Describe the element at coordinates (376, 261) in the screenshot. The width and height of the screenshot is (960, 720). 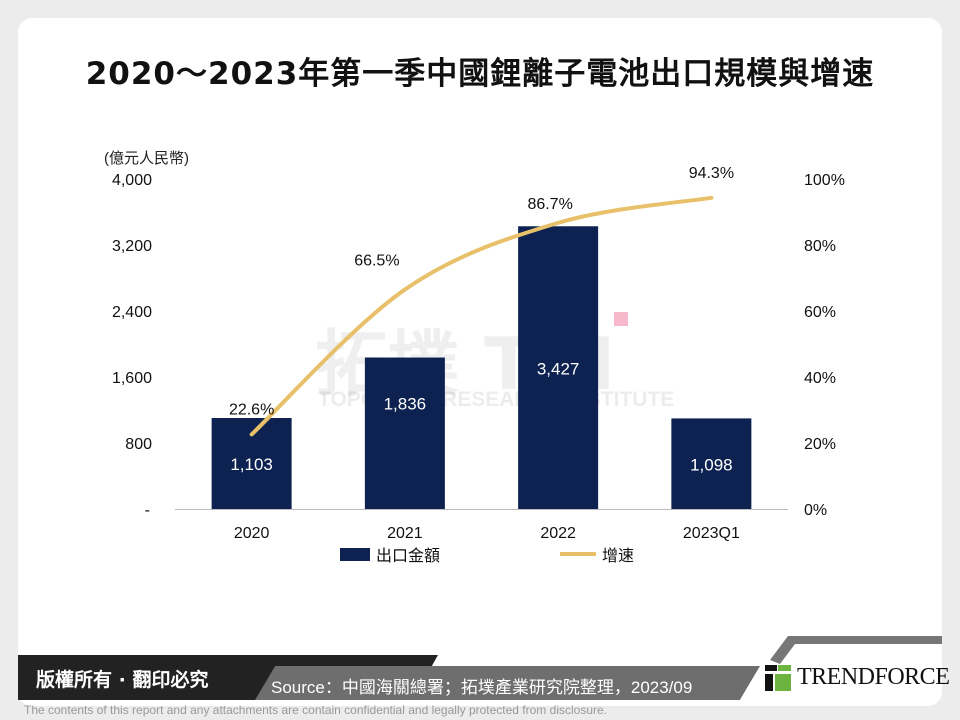
I see `line-data-label: 66.5%` at that location.